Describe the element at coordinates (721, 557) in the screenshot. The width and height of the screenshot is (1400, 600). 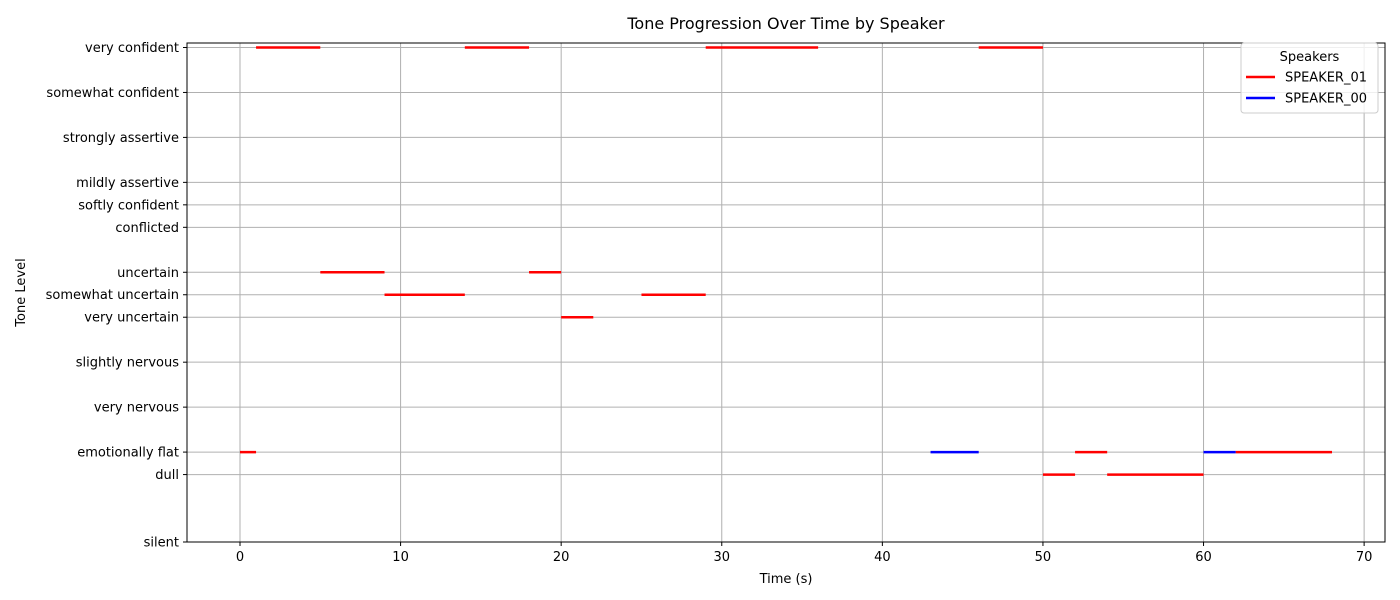
I see `x-tick-label: 30` at that location.